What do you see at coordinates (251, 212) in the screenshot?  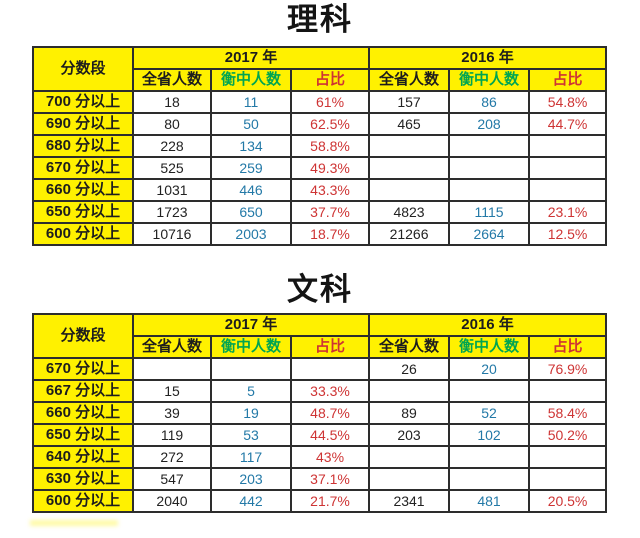 I see `hengzhong-count-cell: 650` at bounding box center [251, 212].